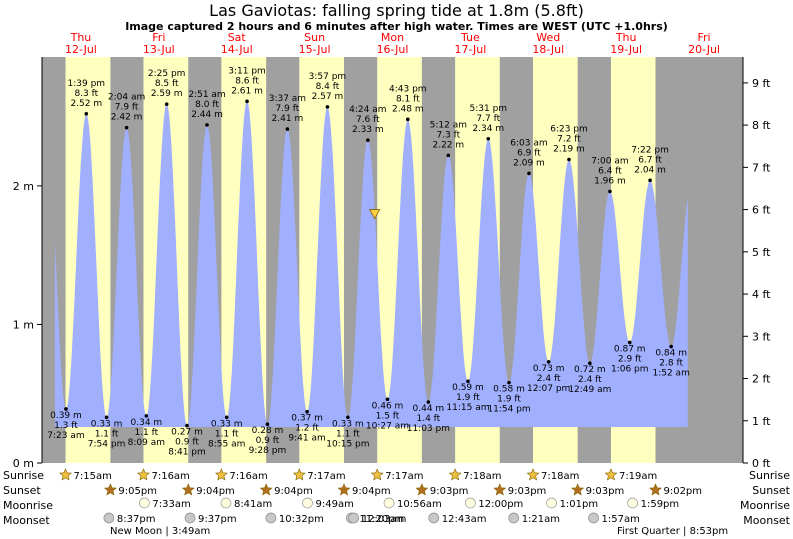 The height and width of the screenshot is (539, 793). What do you see at coordinates (404, 476) in the screenshot?
I see `sunrise-time: 7:17am` at bounding box center [404, 476].